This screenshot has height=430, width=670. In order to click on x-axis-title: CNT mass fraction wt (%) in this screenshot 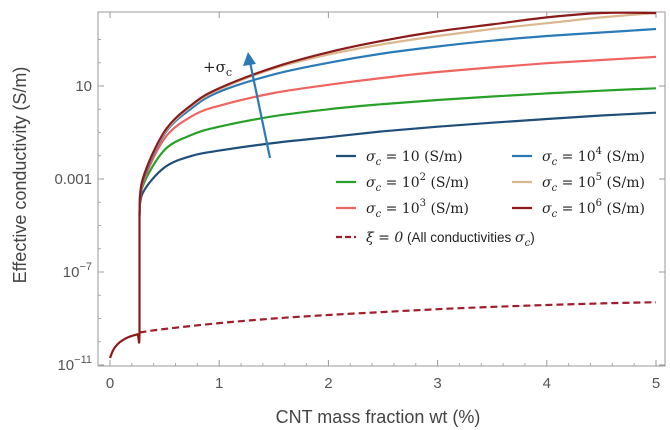, I will do `click(378, 417)`.